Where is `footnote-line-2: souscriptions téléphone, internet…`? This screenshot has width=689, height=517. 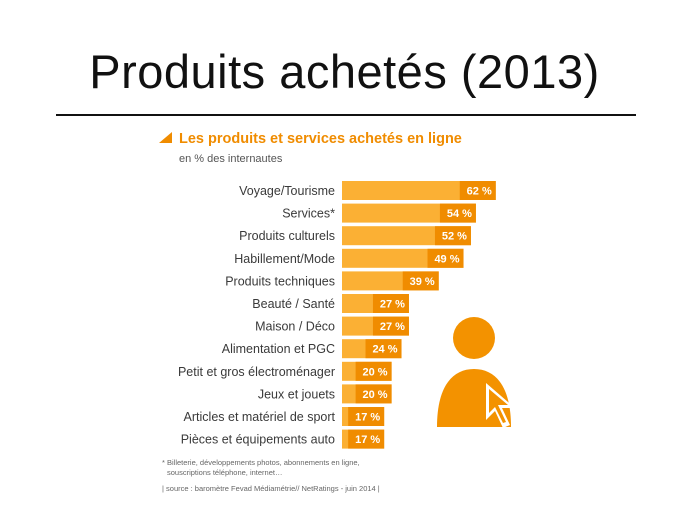 footnote-line-2: souscriptions téléphone, internet… is located at coordinates (225, 472).